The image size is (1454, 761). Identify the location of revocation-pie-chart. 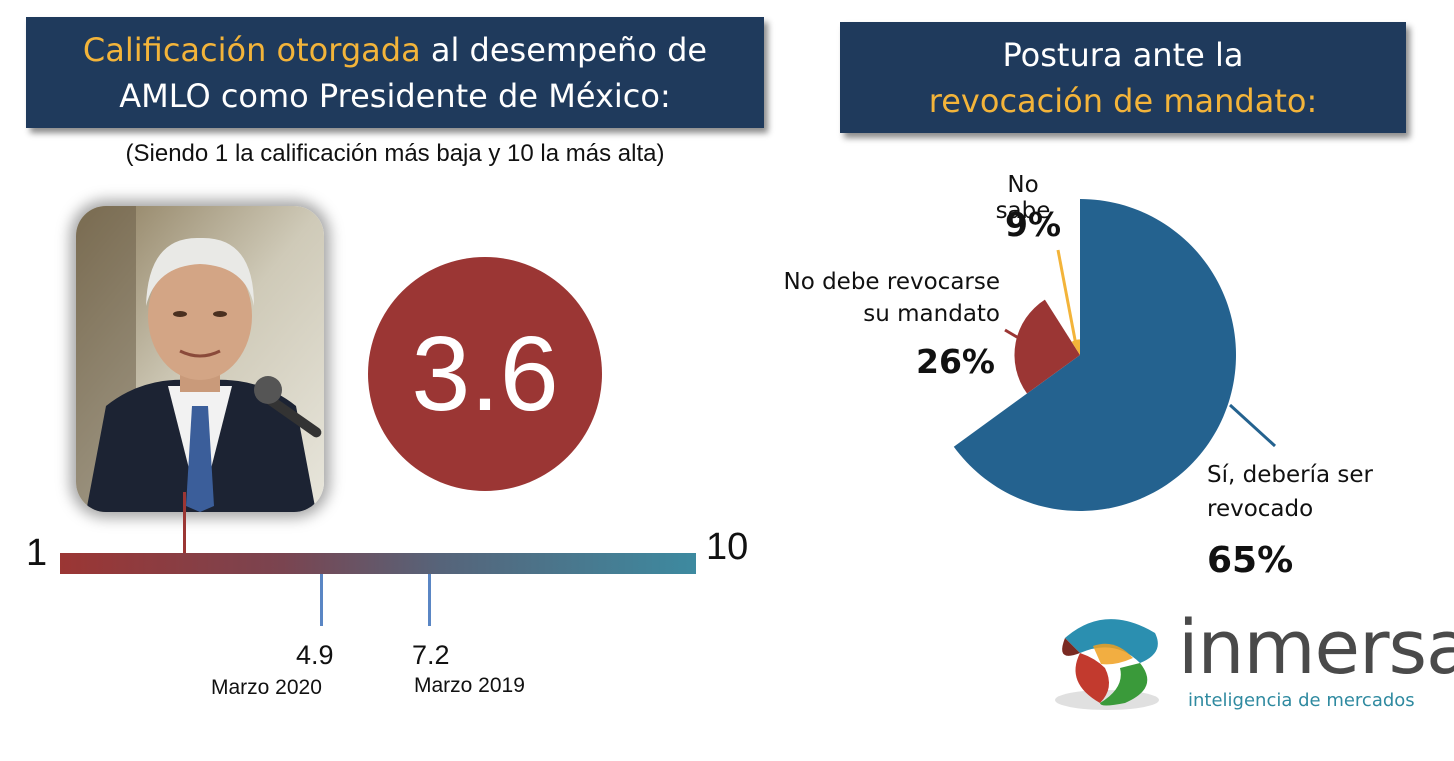
(1115, 355).